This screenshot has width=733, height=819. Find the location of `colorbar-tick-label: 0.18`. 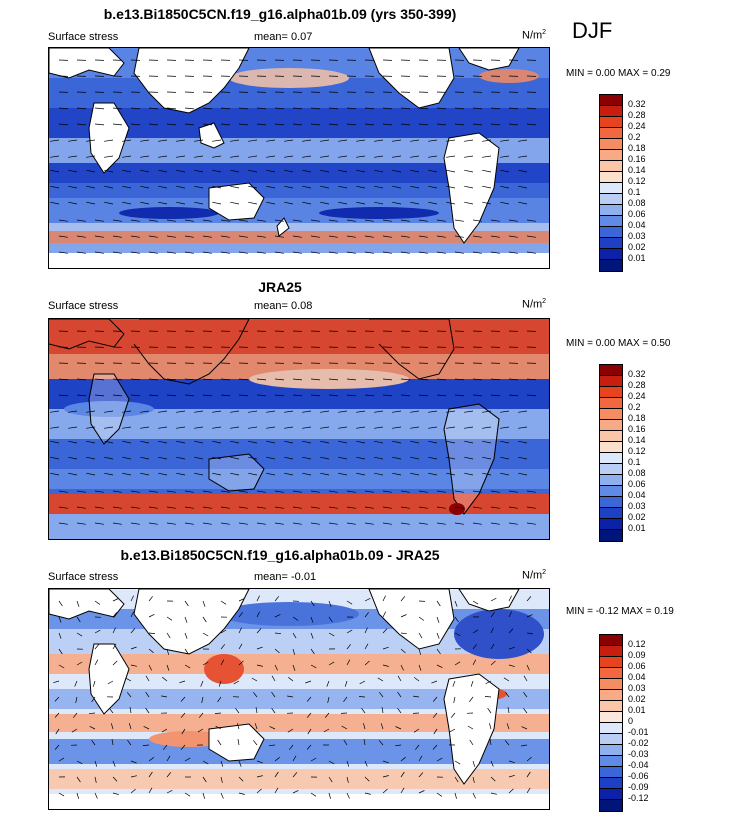

colorbar-tick-label: 0.18 is located at coordinates (637, 418).